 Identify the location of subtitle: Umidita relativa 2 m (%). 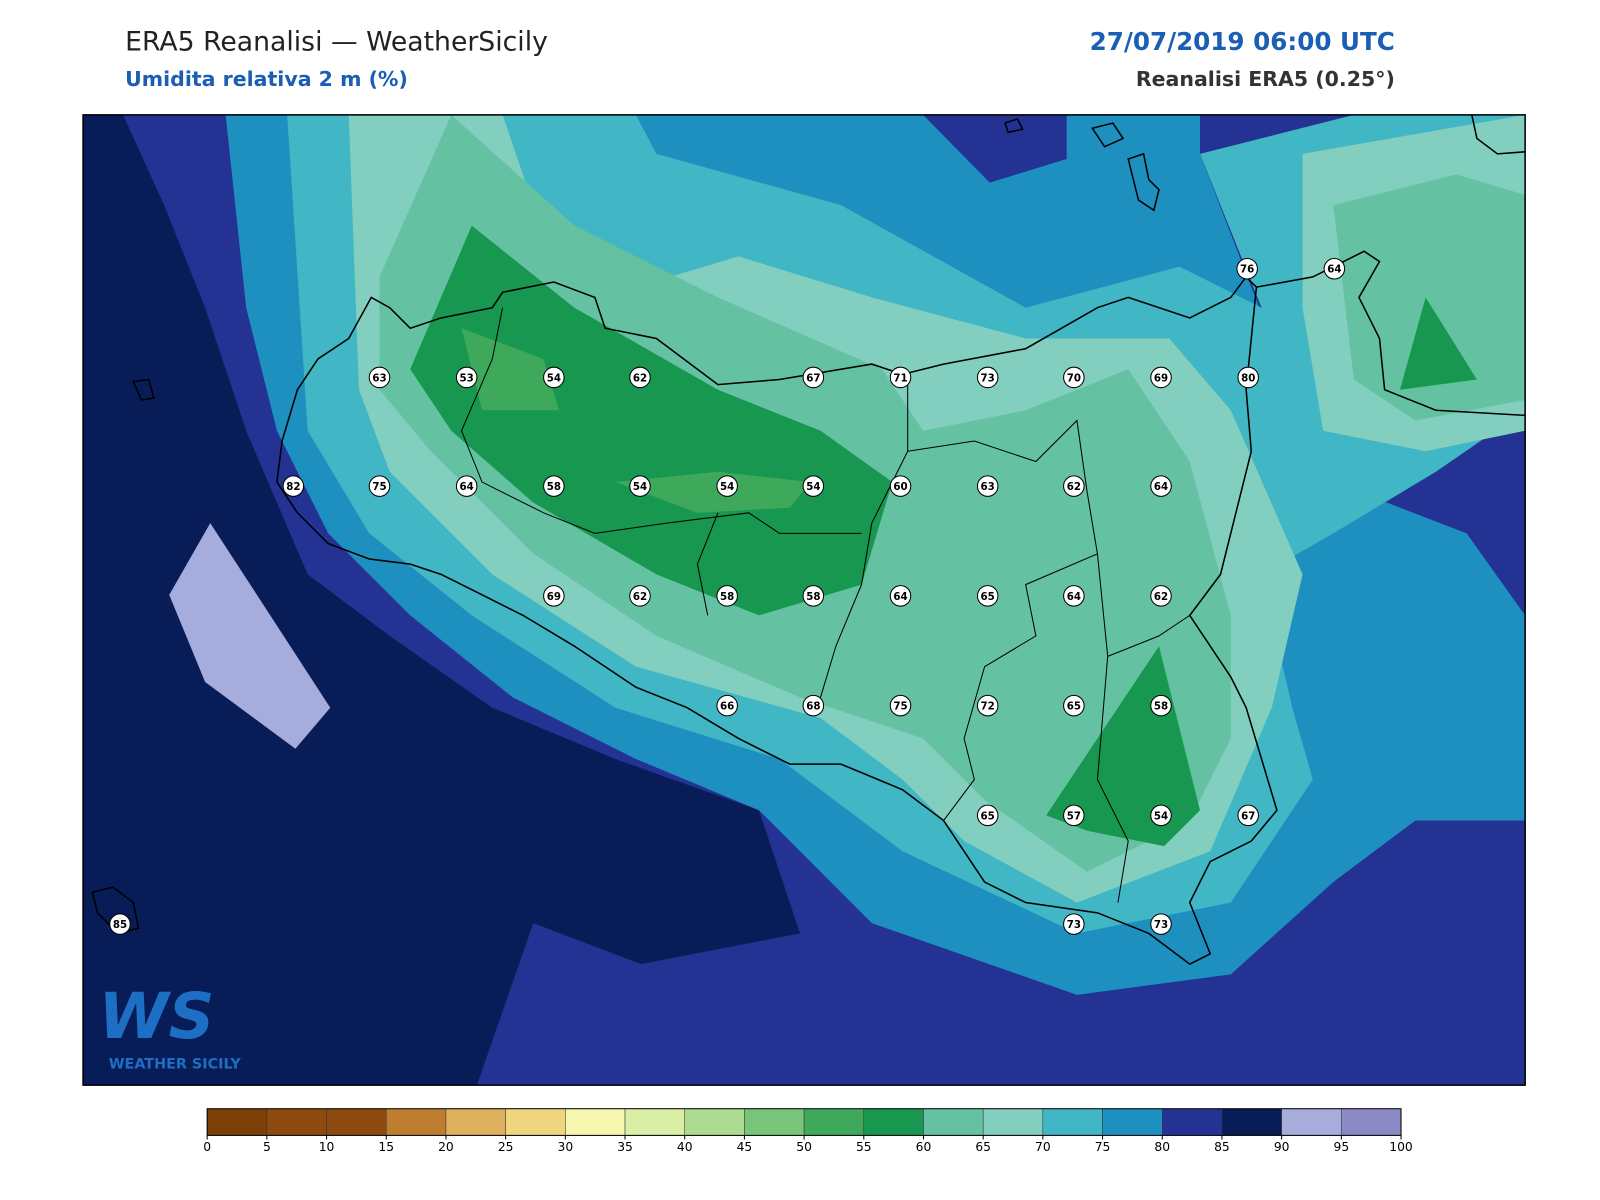
(266, 79).